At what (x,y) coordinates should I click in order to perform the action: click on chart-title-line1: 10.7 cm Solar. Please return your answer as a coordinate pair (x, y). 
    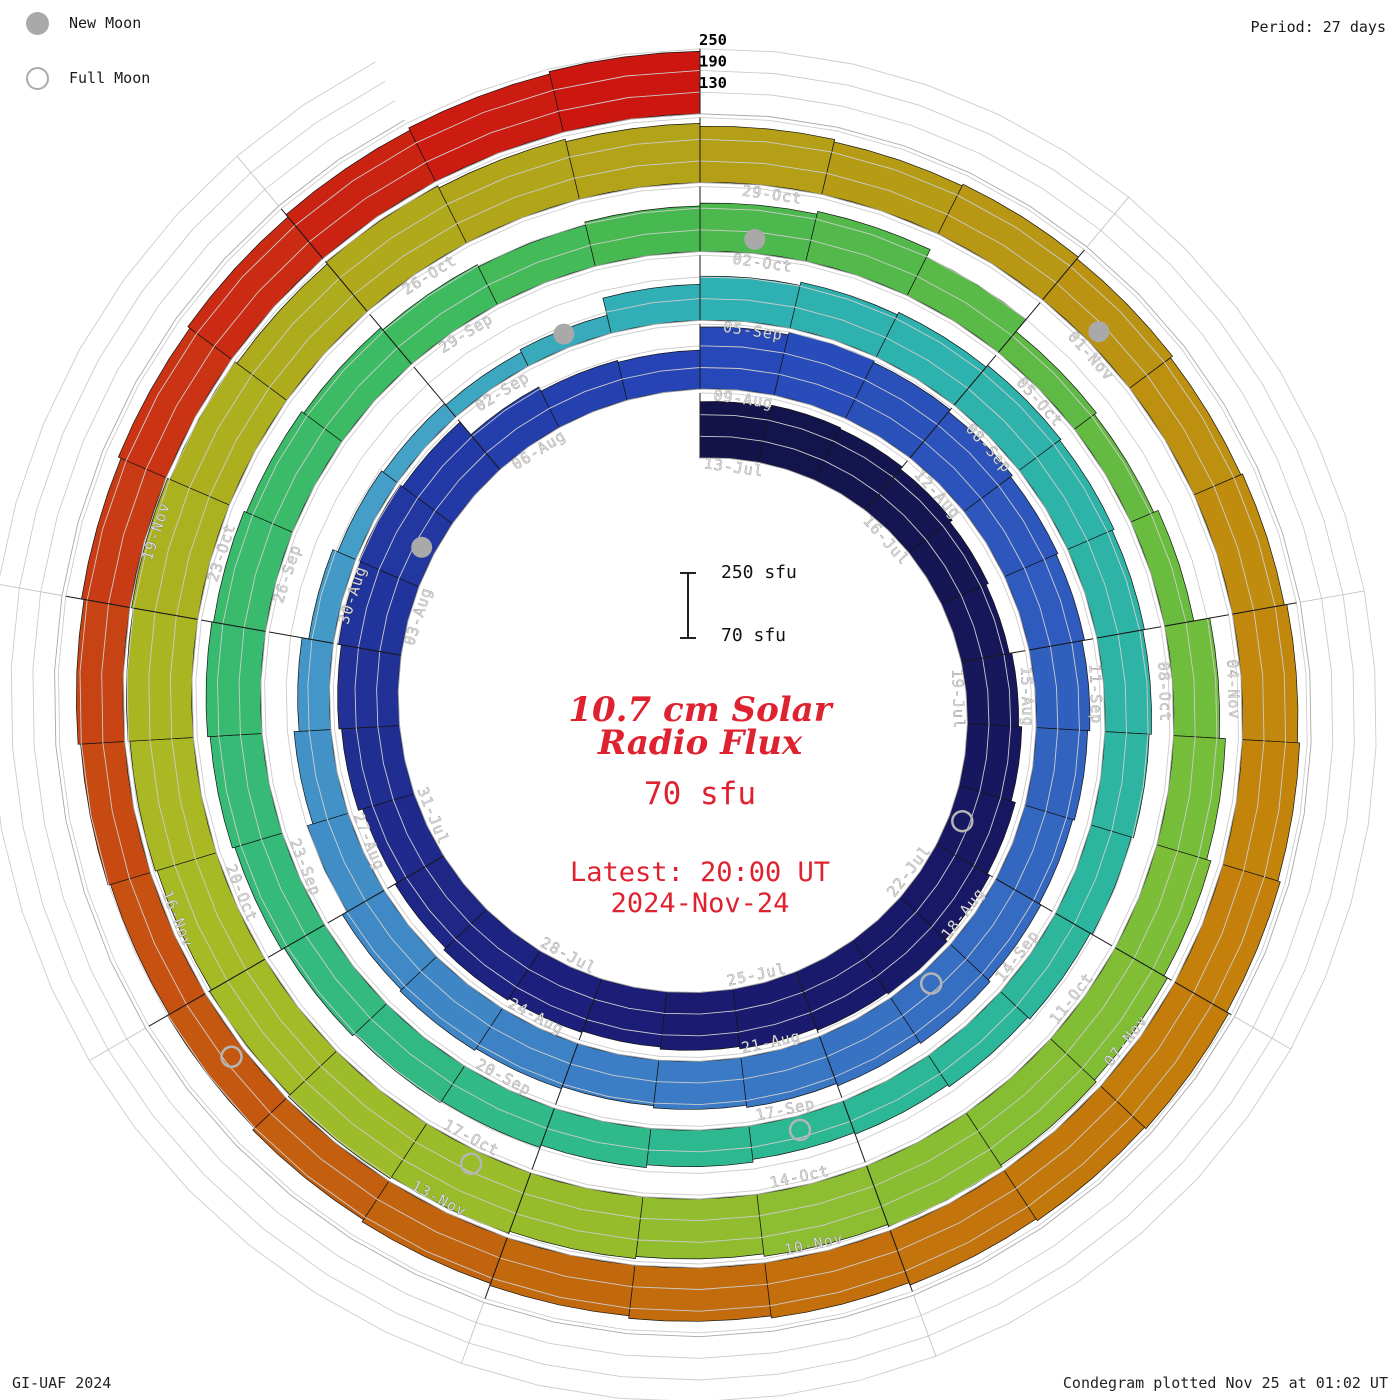
    Looking at the image, I should click on (700, 710).